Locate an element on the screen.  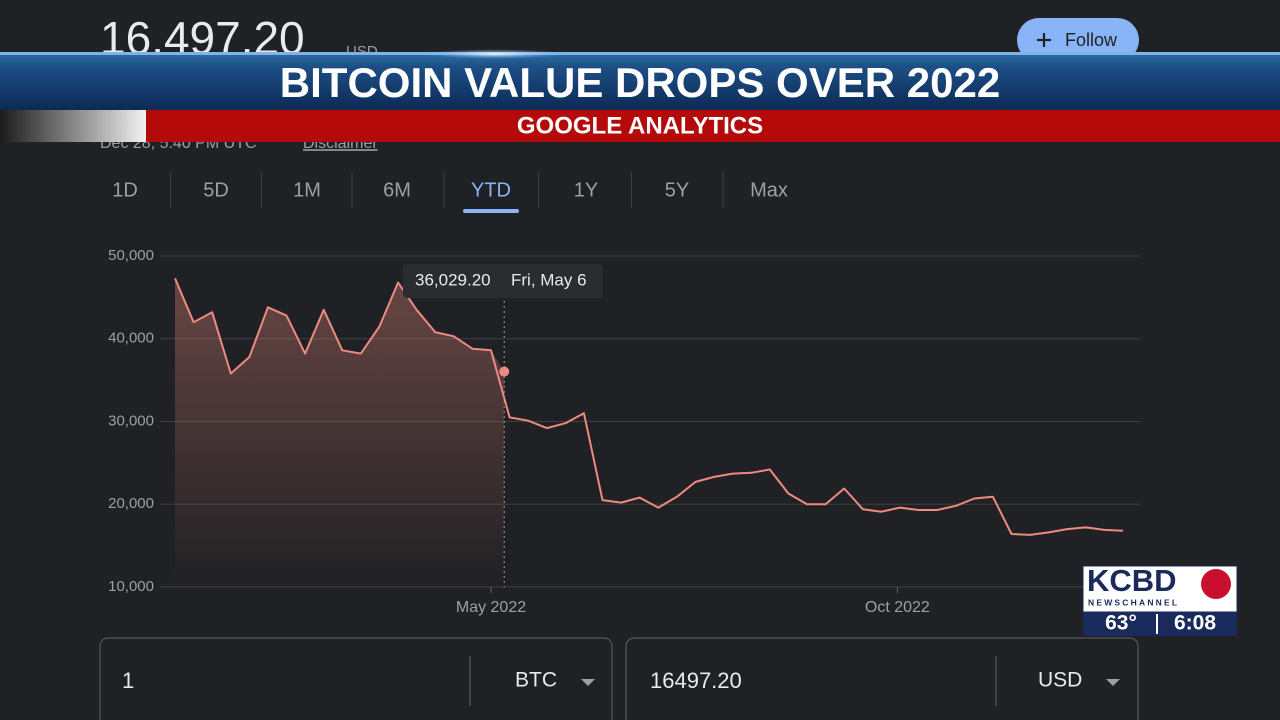
y-tick-label: 20,000 is located at coordinates (131, 503).